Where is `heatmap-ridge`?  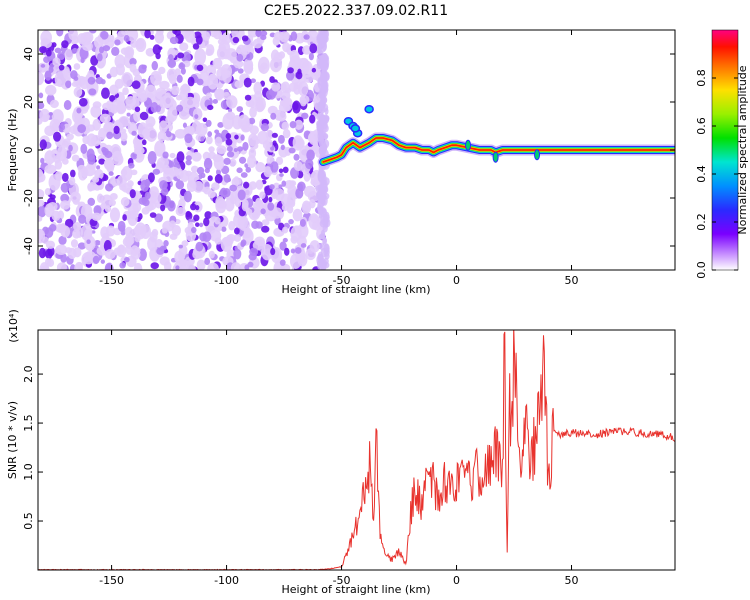
heatmap-ridge is located at coordinates (496, 136).